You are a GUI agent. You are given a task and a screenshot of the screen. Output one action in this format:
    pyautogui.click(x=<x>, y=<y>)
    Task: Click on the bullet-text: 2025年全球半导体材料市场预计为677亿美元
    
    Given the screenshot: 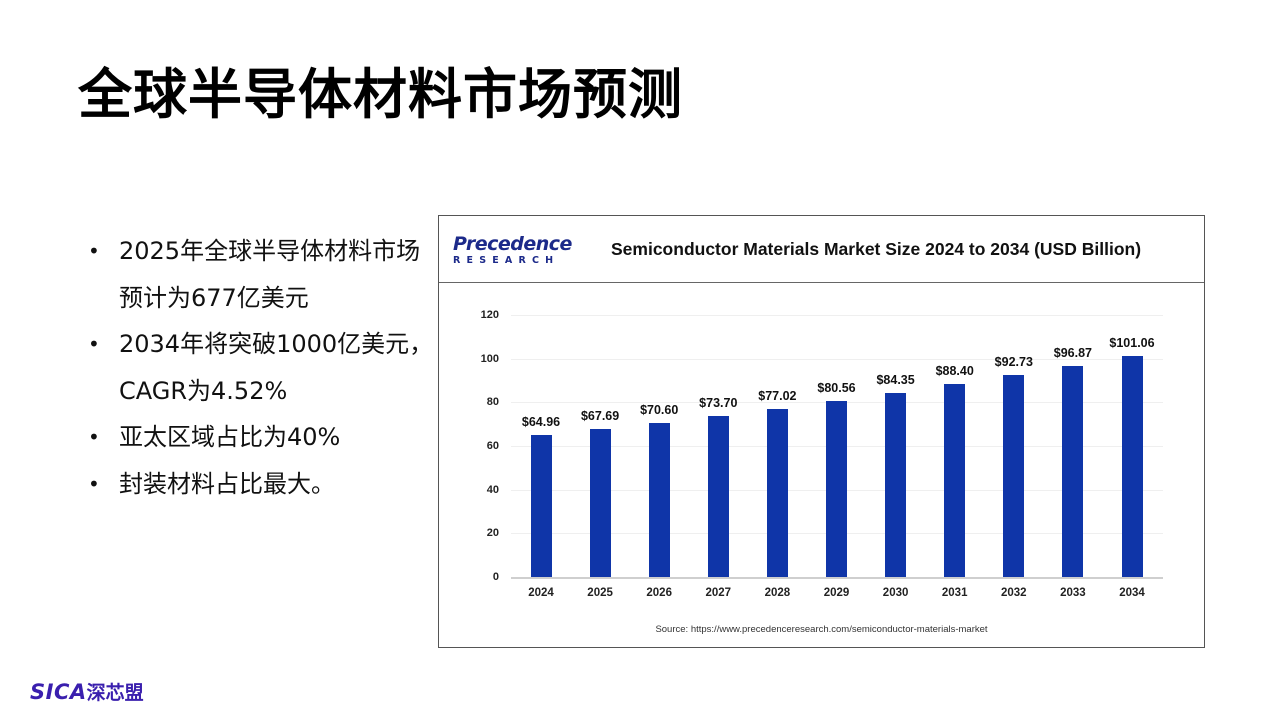 What is the action you would take?
    pyautogui.click(x=270, y=274)
    